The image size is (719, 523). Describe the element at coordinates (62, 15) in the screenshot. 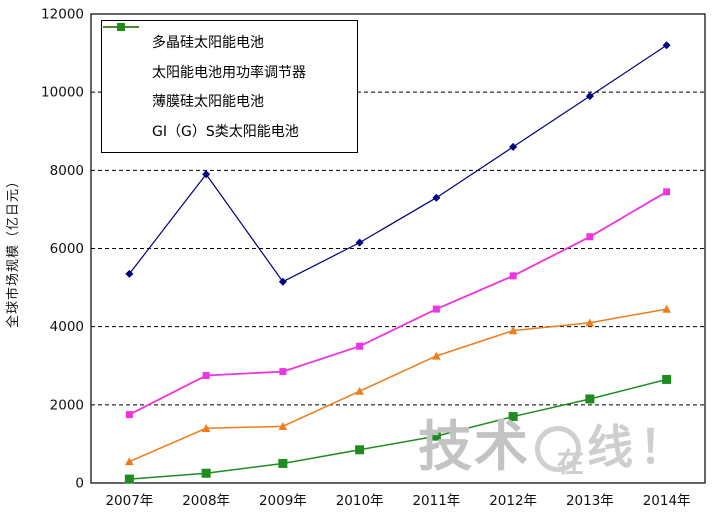

I see `y-tick-label: 12000` at that location.